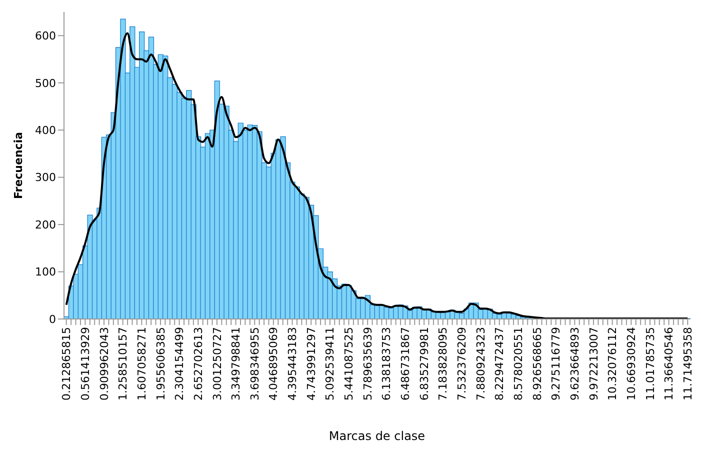 The height and width of the screenshot is (451, 701). What do you see at coordinates (236, 363) in the screenshot?
I see `x-tick-label: 3.349798841` at bounding box center [236, 363].